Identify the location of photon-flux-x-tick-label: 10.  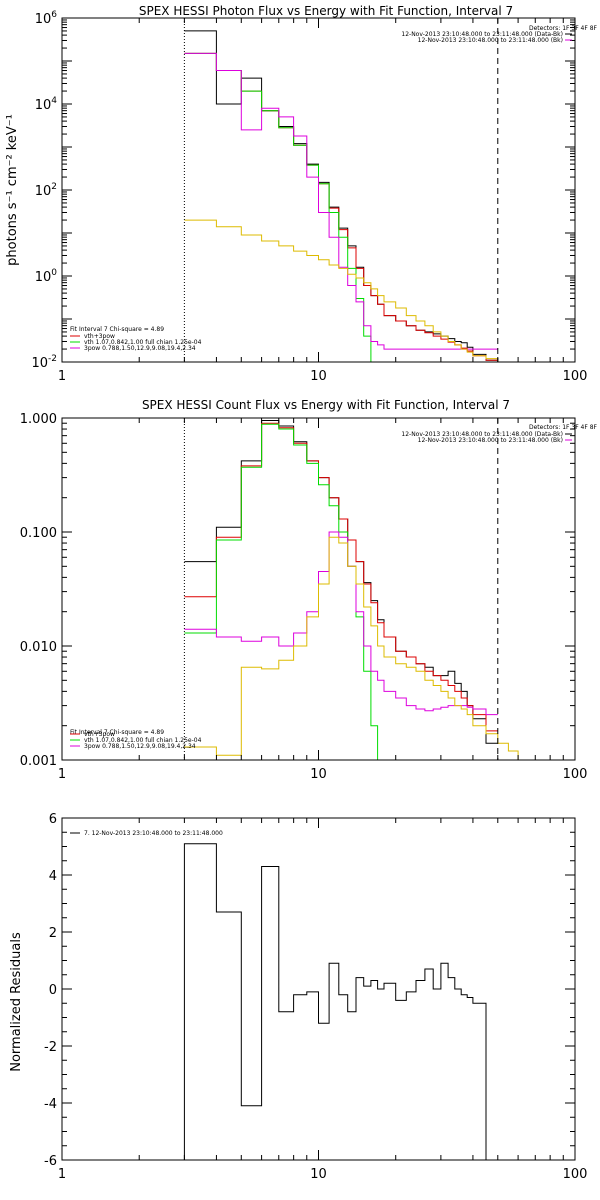
(318, 376).